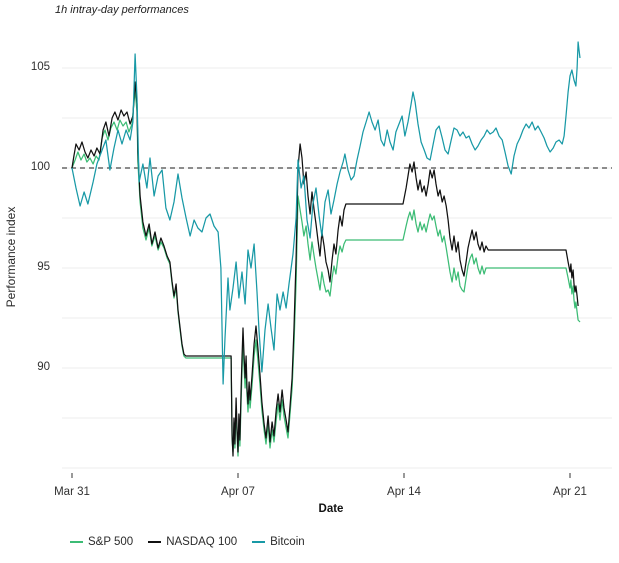  I want to click on legend-item-sp500: S&P 500, so click(101, 542).